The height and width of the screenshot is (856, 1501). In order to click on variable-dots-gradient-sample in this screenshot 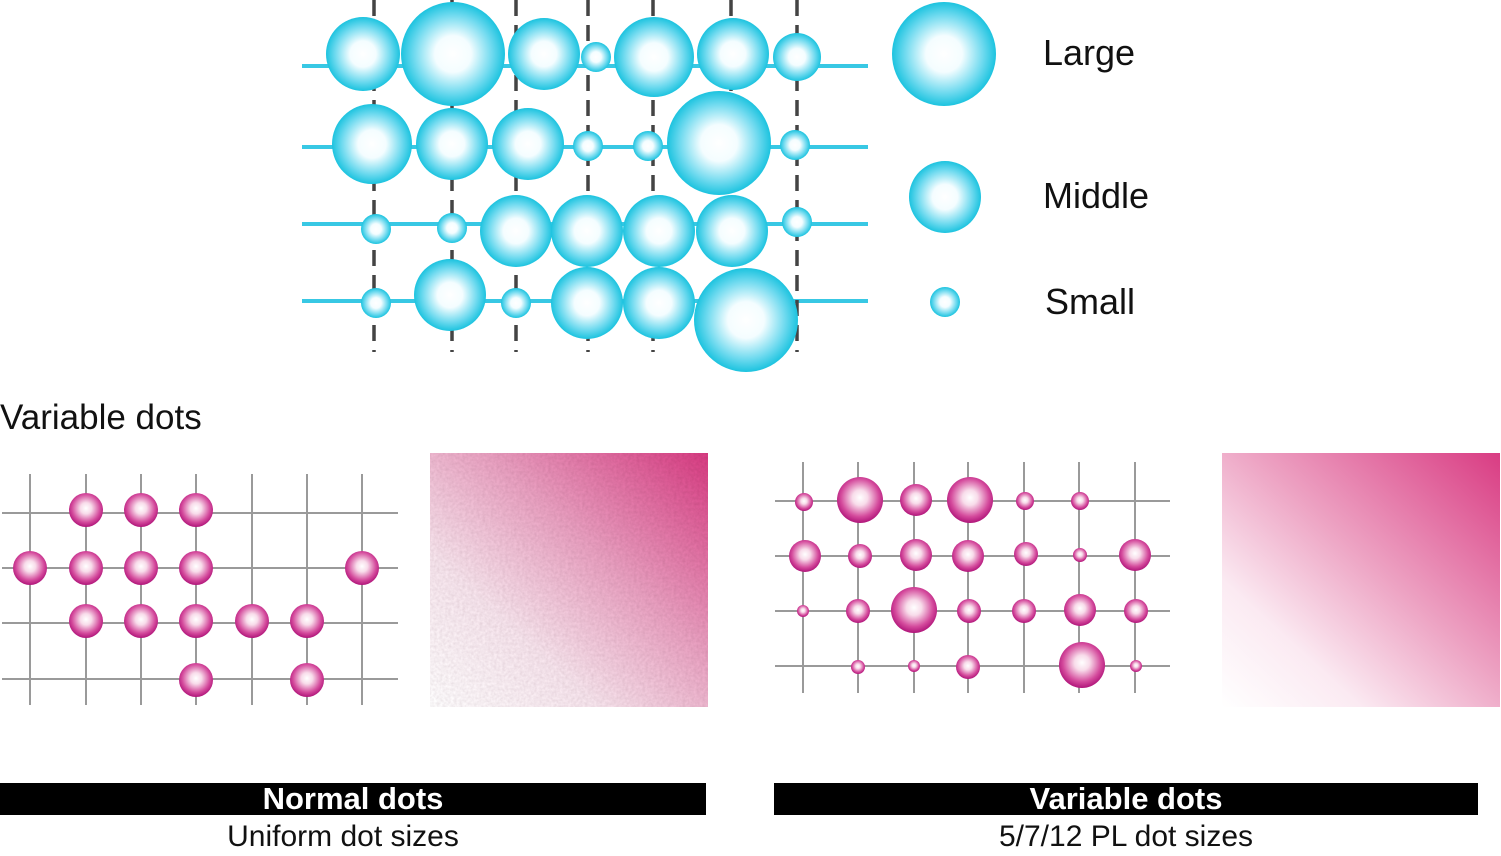, I will do `click(1361, 580)`.